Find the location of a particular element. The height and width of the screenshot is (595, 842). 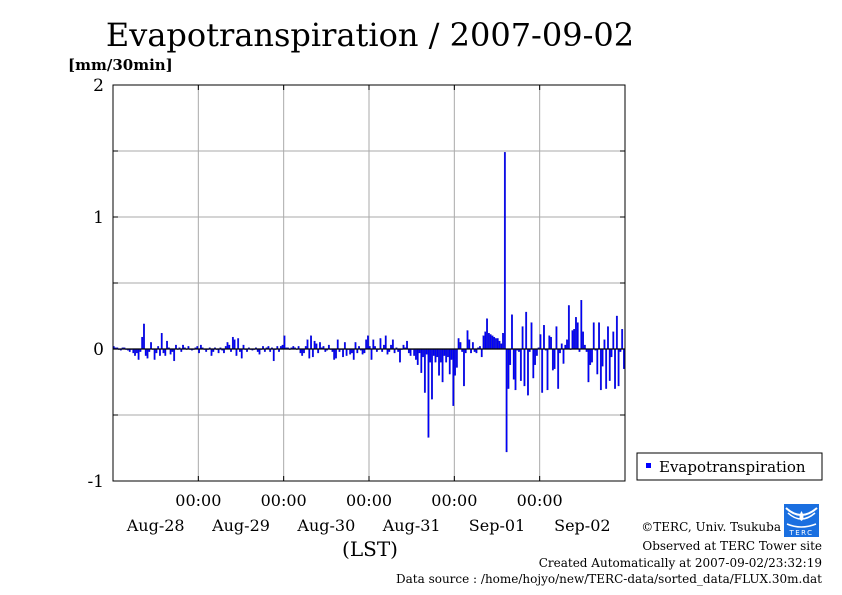

y-tick-label: 1 is located at coordinates (98, 218).